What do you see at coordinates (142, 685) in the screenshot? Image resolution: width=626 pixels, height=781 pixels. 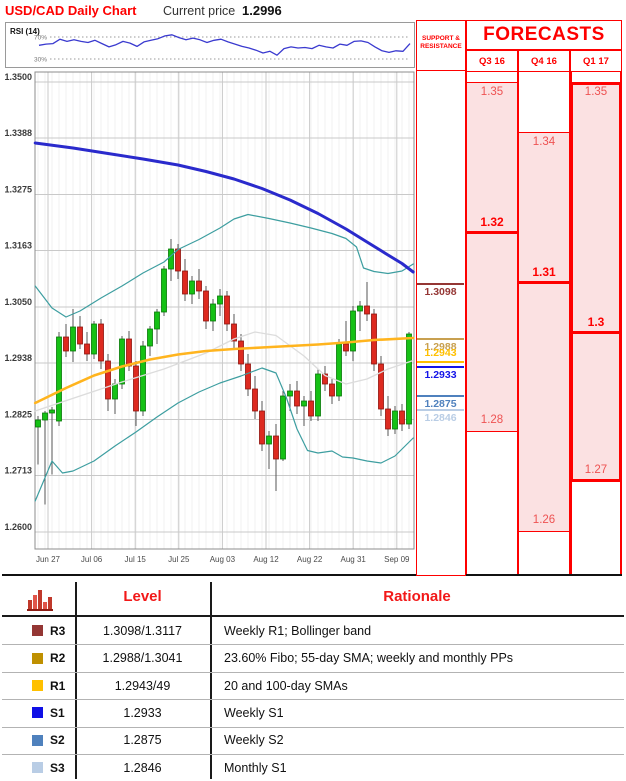 I see `level-value: 1.2943/49` at bounding box center [142, 685].